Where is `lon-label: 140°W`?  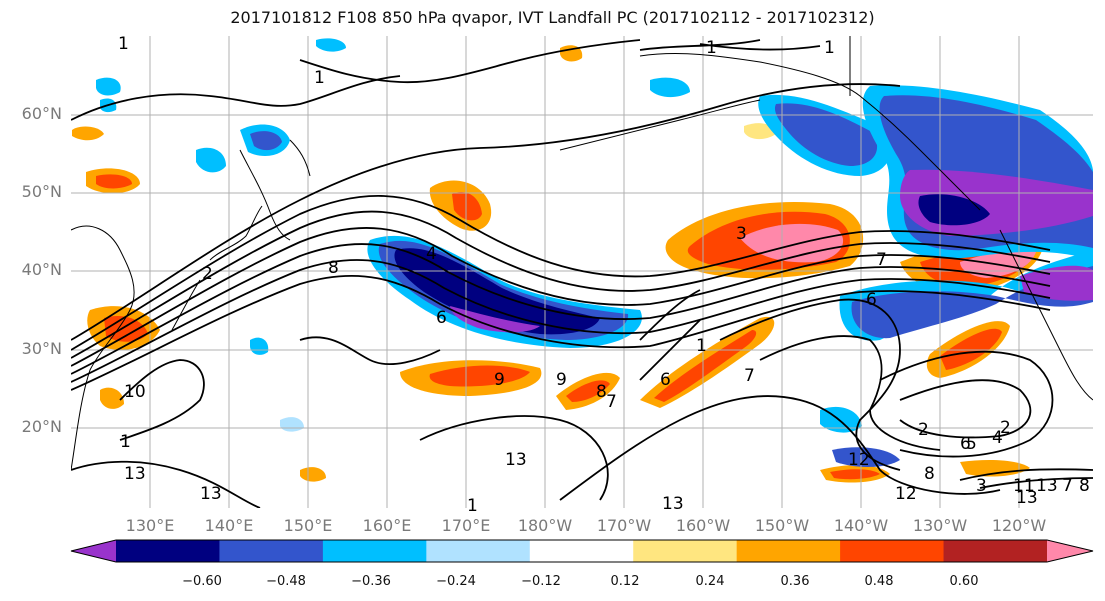 lon-label: 140°W is located at coordinates (861, 525).